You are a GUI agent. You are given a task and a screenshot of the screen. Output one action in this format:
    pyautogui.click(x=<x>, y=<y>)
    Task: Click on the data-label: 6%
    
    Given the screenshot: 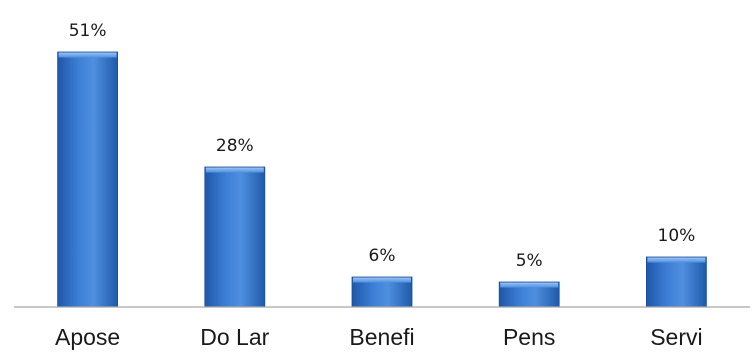 What is the action you would take?
    pyautogui.click(x=382, y=256)
    